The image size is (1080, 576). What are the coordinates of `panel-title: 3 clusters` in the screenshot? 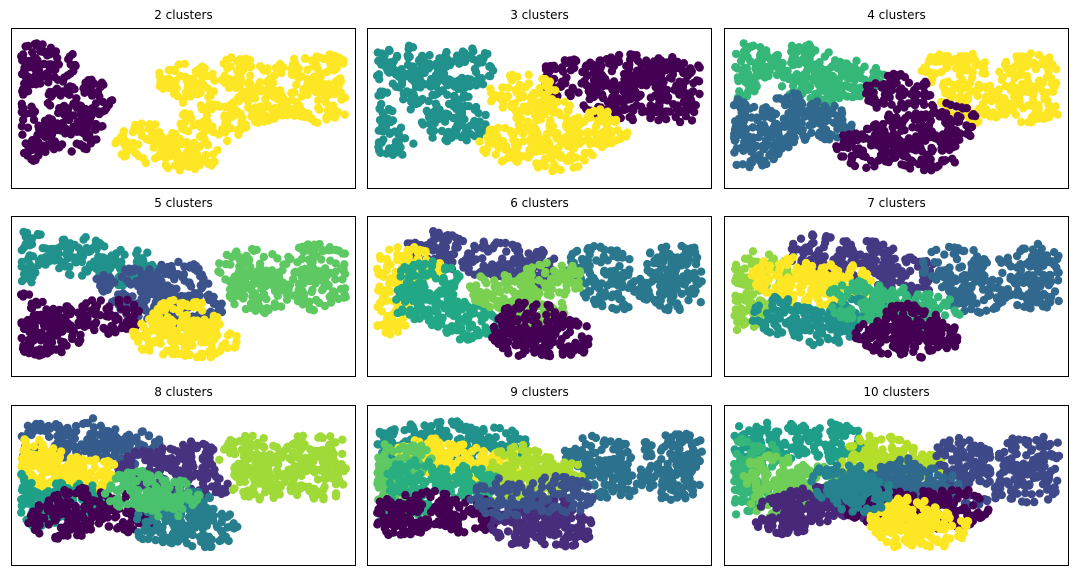 It's located at (539, 15).